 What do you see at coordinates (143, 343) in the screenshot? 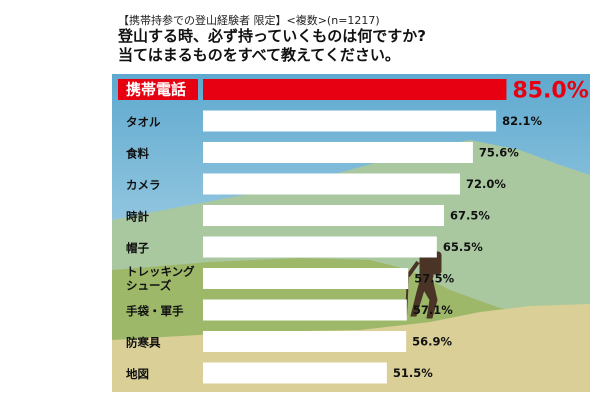
I see `category-label: 防寒具` at bounding box center [143, 343].